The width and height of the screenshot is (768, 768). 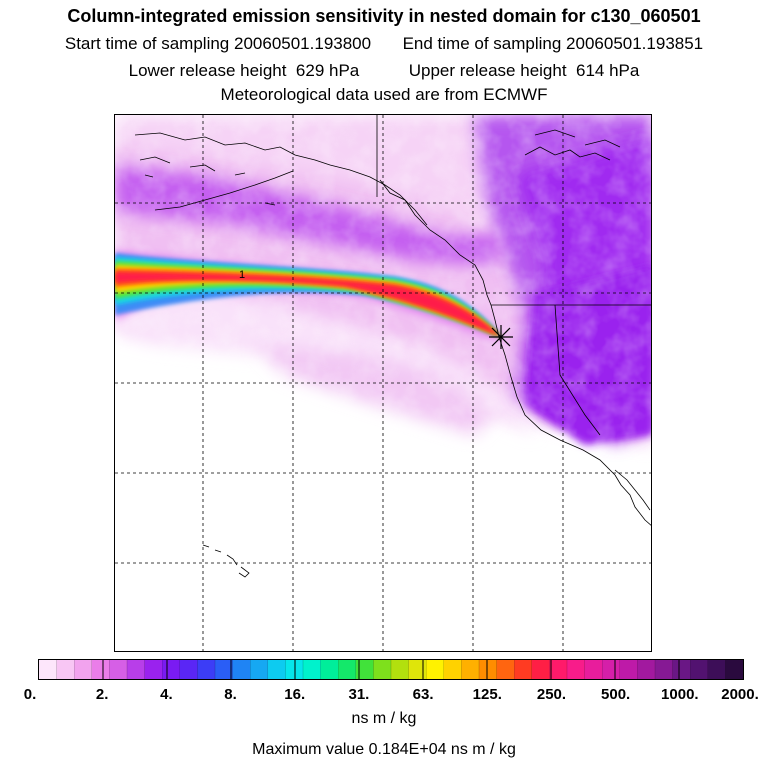 I want to click on alaska-islands, so click(x=207, y=181).